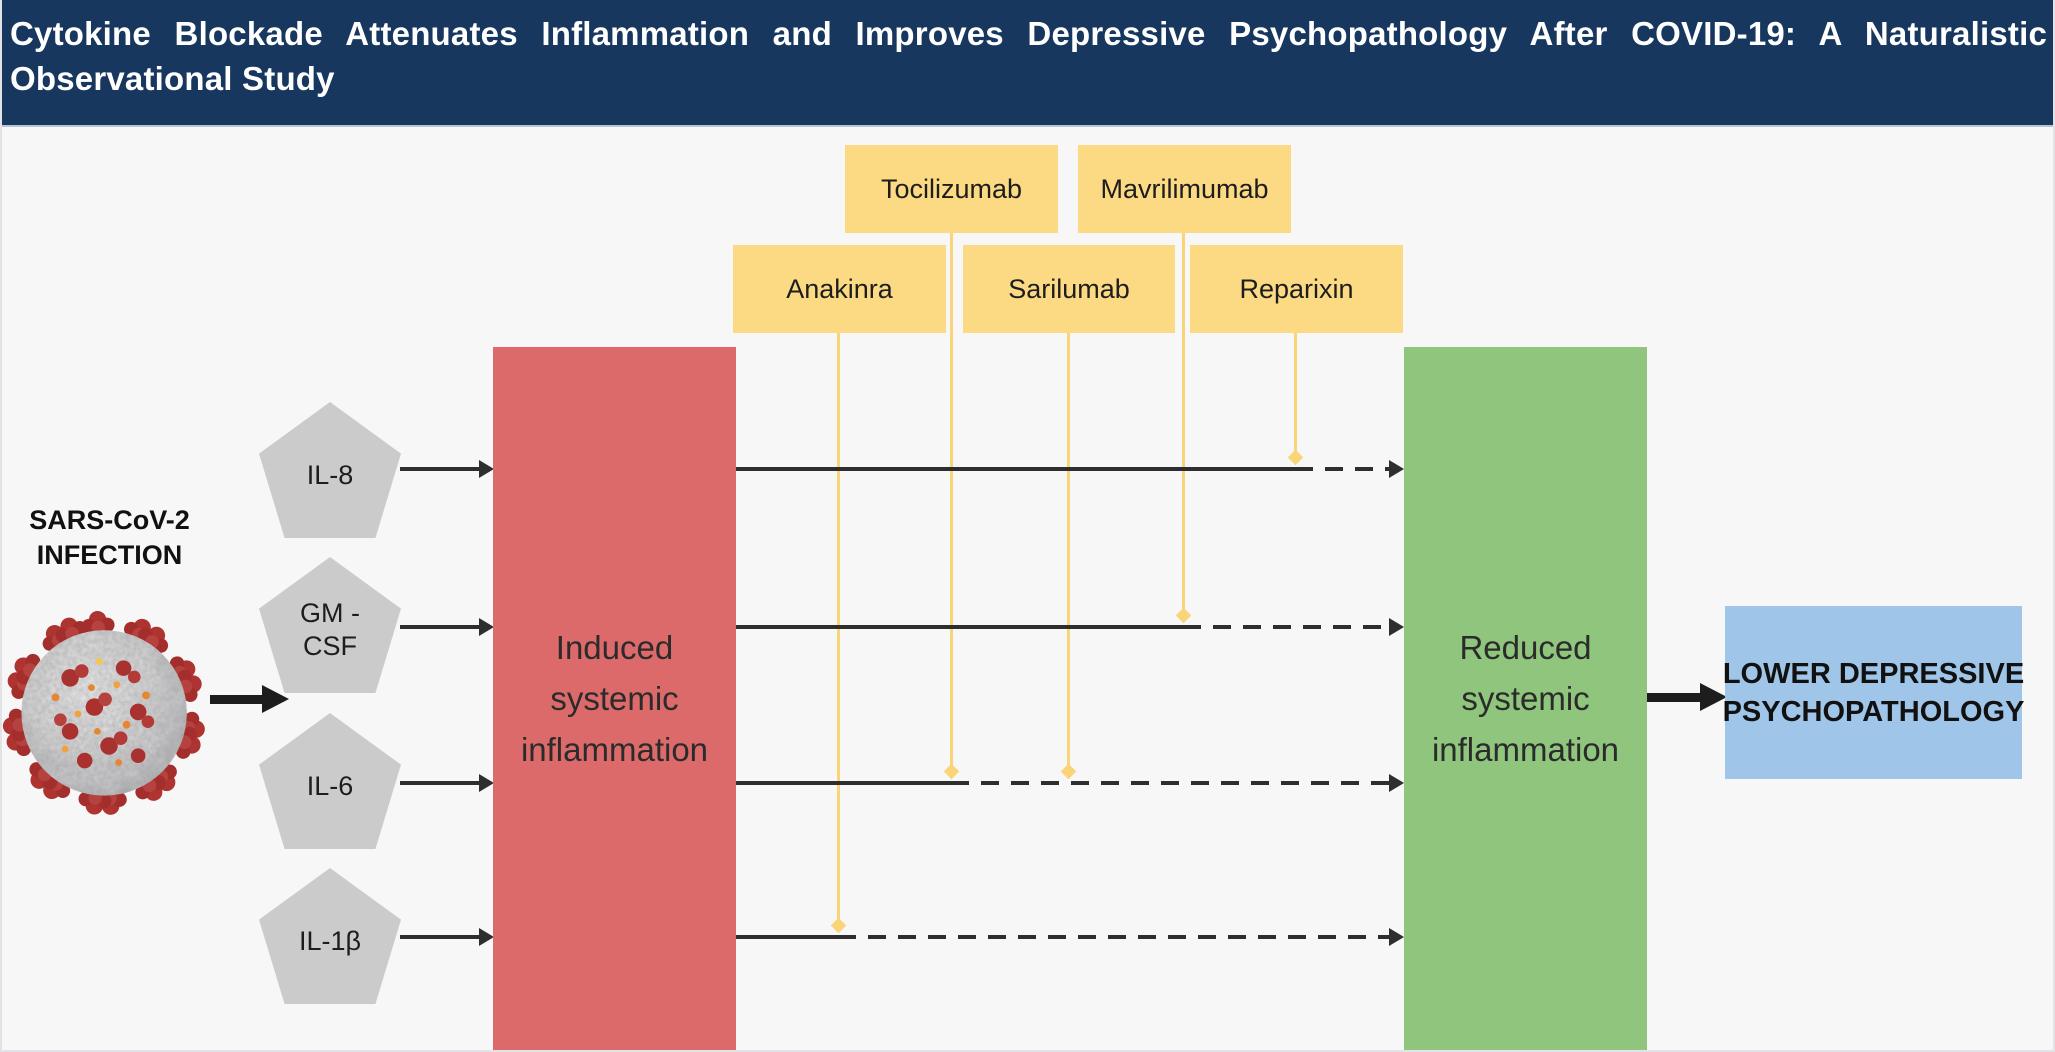 The width and height of the screenshot is (2055, 1052). Describe the element at coordinates (1295, 393) in the screenshot. I see `reparixin-connector-line` at that location.